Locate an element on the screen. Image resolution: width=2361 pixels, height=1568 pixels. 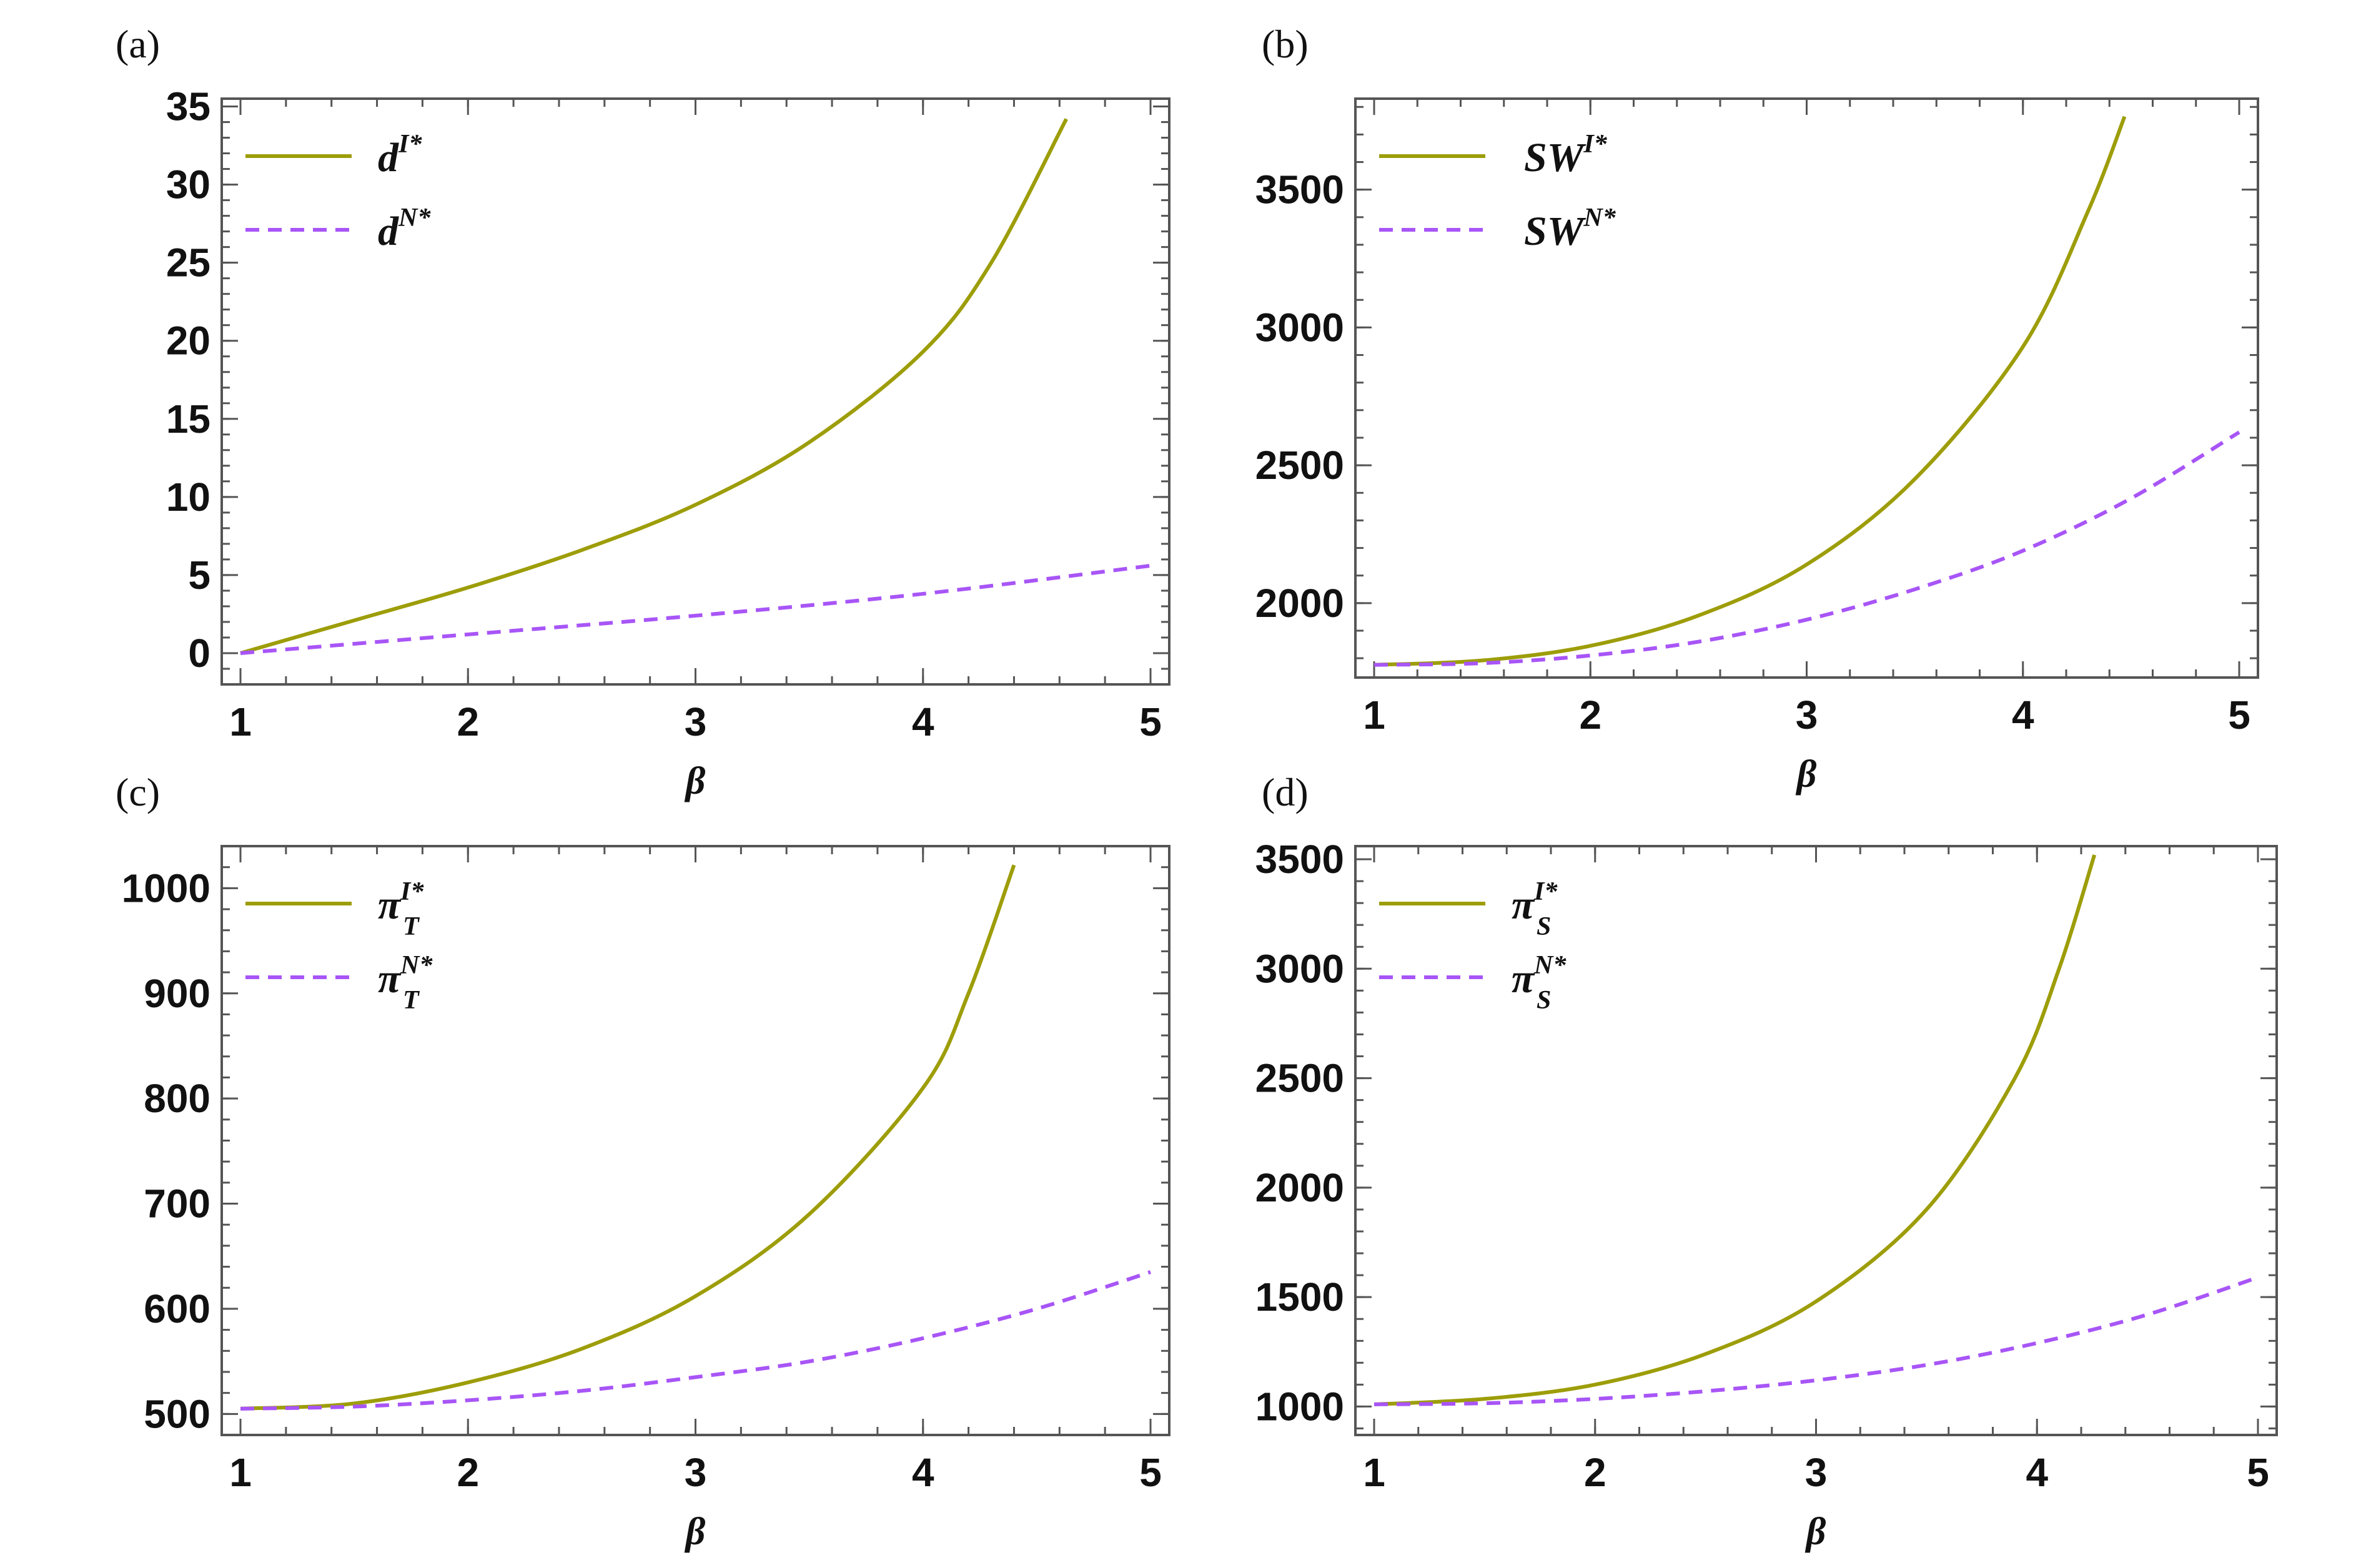
y-tick-label: 600 is located at coordinates (177, 1308).